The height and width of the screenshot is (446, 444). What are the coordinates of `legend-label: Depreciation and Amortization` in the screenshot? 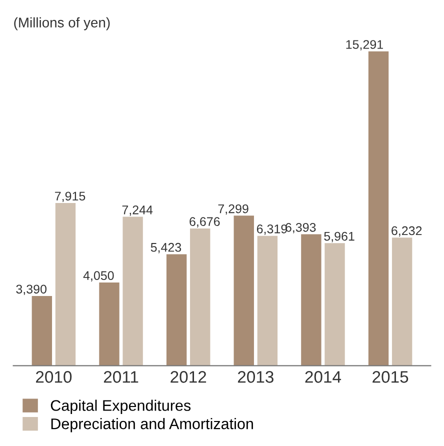 It's located at (152, 425).